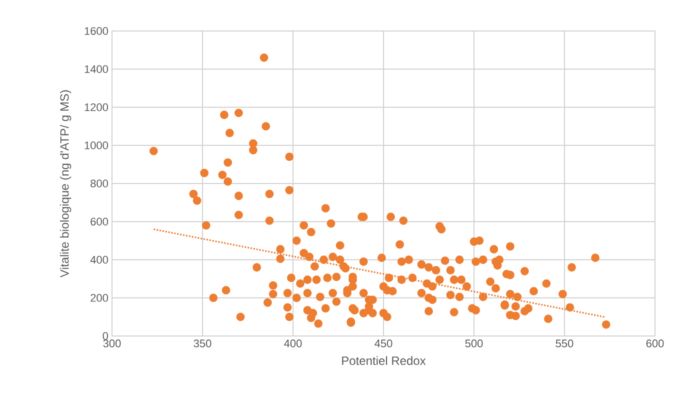  What do you see at coordinates (112, 344) in the screenshot?
I see `x-tick-label: 300` at bounding box center [112, 344].